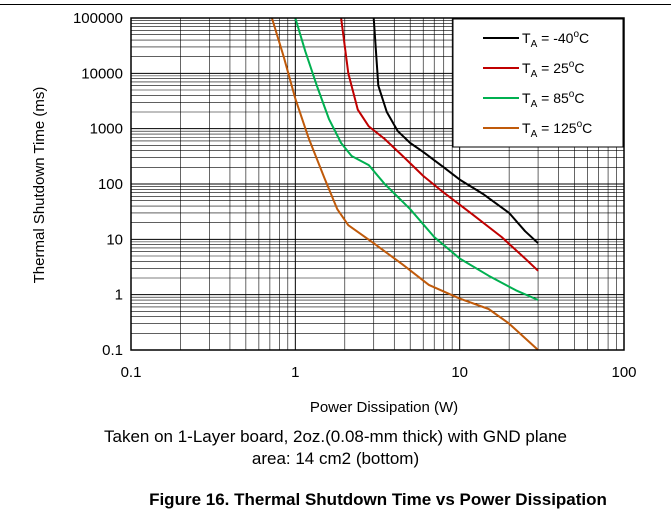  What do you see at coordinates (119, 295) in the screenshot?
I see `y-tick-label: 1` at bounding box center [119, 295].